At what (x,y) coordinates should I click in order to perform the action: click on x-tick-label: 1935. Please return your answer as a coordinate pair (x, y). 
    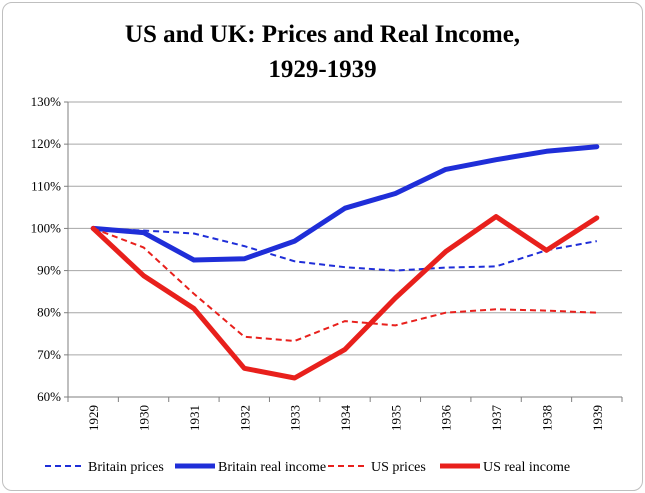
    Looking at the image, I should click on (395, 418).